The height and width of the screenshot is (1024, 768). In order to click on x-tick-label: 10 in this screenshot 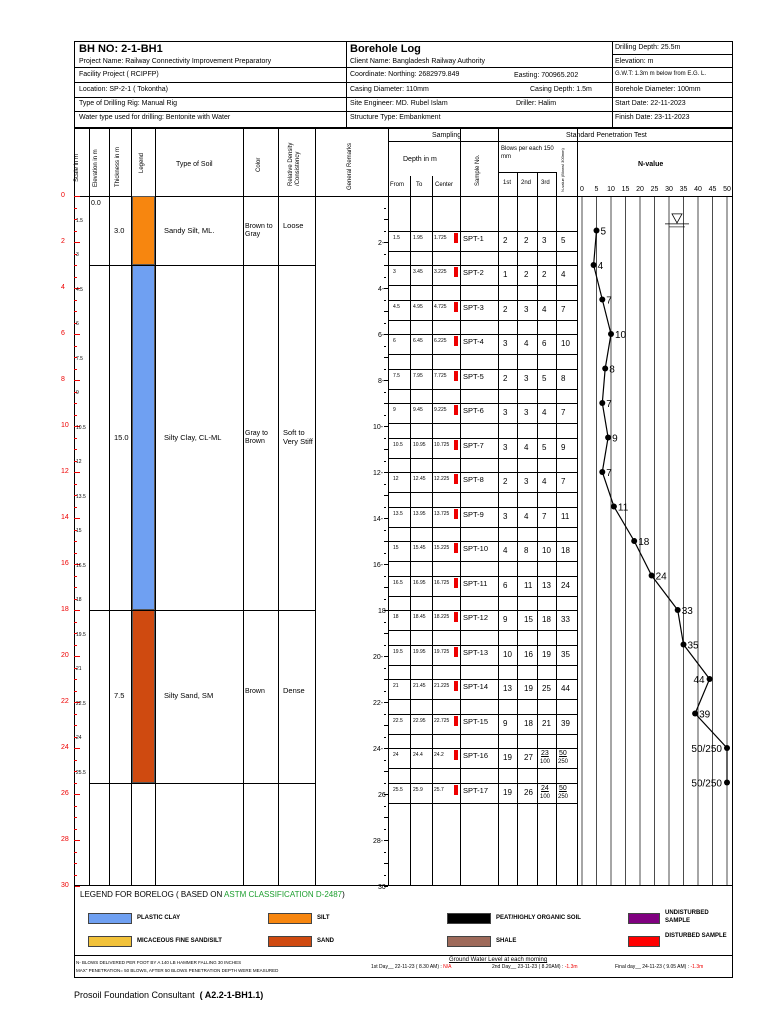, I will do `click(611, 189)`.